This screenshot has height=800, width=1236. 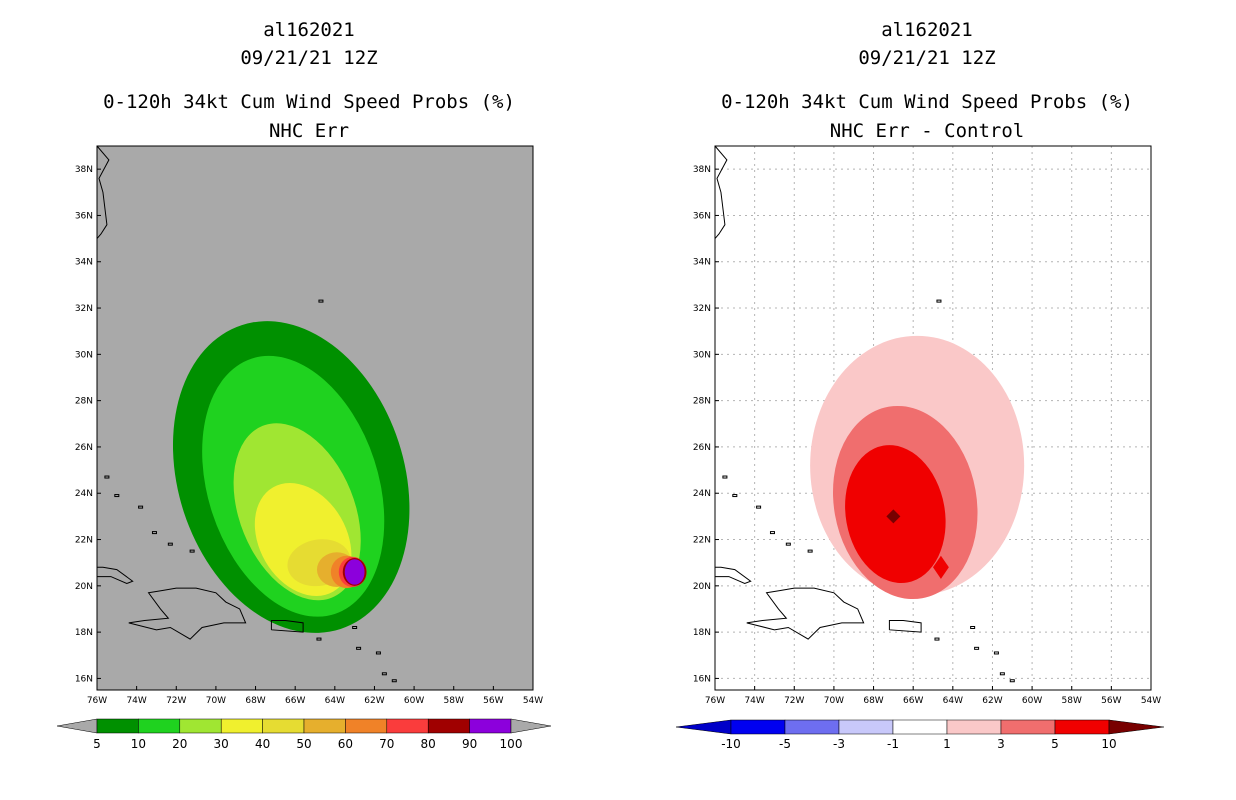 What do you see at coordinates (839, 744) in the screenshot?
I see `colorbar-label: -3` at bounding box center [839, 744].